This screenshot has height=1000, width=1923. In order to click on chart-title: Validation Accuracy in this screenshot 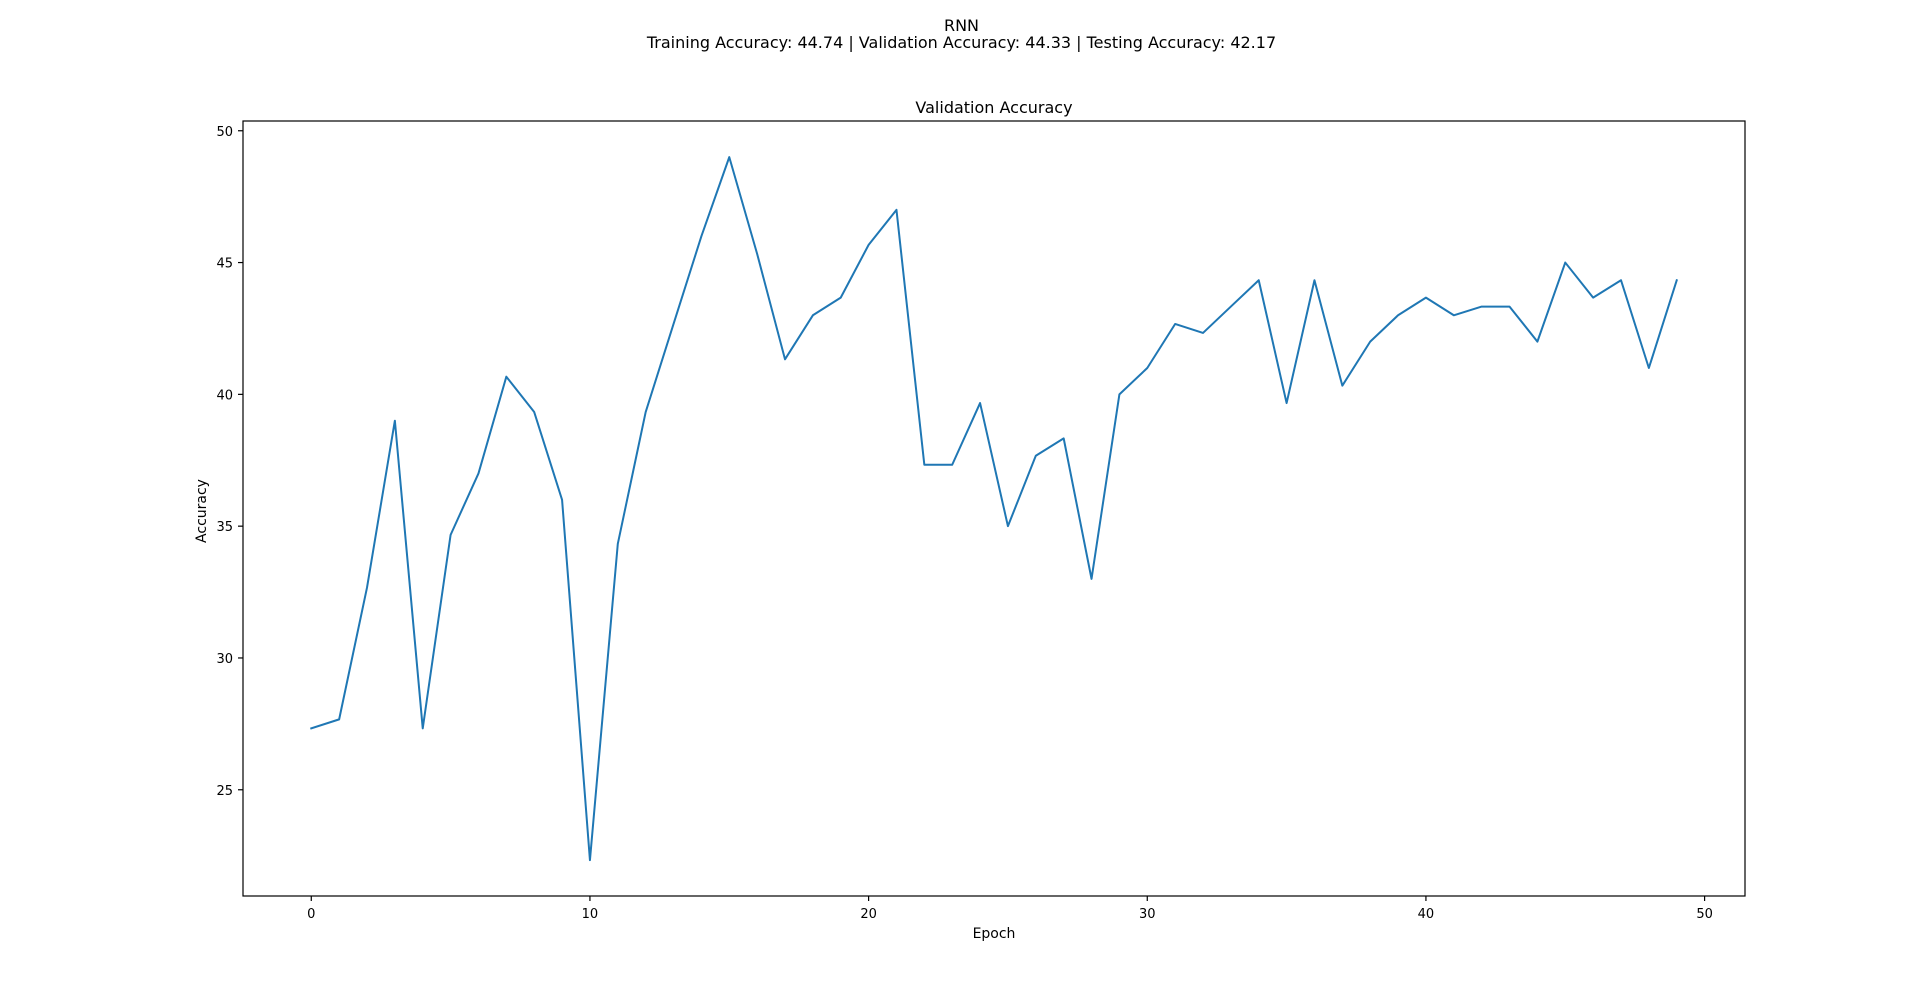, I will do `click(993, 107)`.